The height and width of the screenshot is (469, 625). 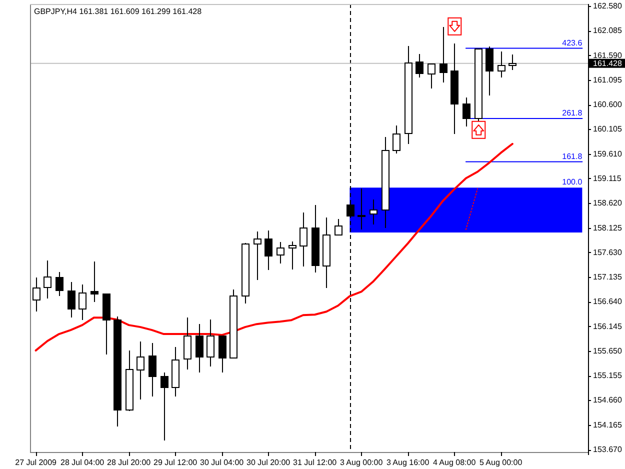 I want to click on y-tick-label: 159.115, so click(x=607, y=178).